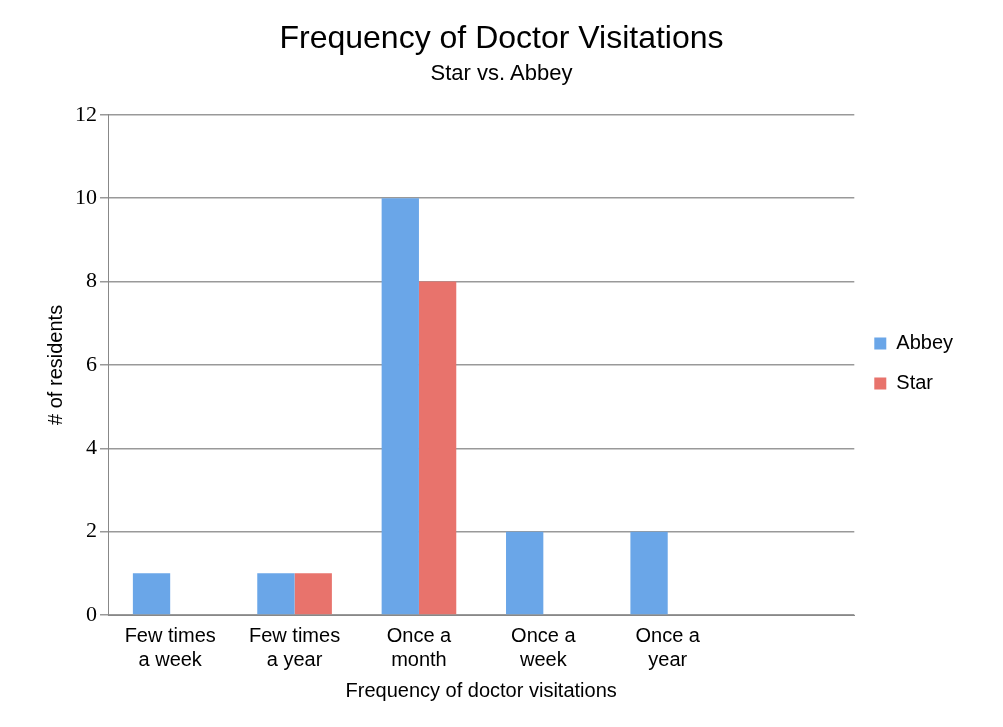  What do you see at coordinates (91, 530) in the screenshot?
I see `y-tick-label: 2` at bounding box center [91, 530].